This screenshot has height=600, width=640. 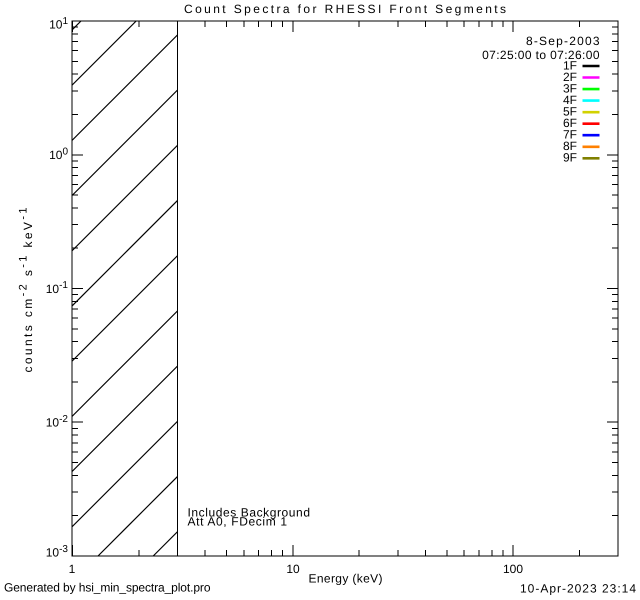 What do you see at coordinates (570, 146) in the screenshot?
I see `svg-text: 8F` at bounding box center [570, 146].